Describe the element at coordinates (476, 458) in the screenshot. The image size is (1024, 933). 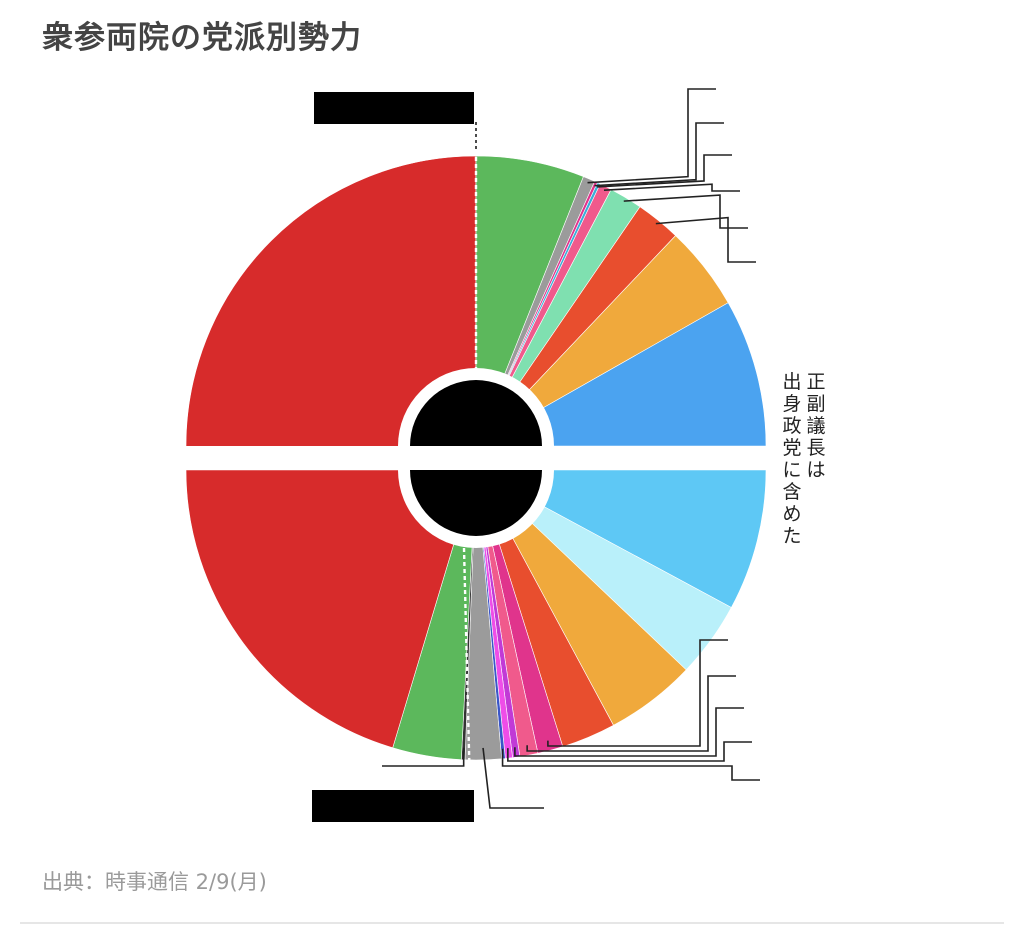
I see `half-separator` at that location.